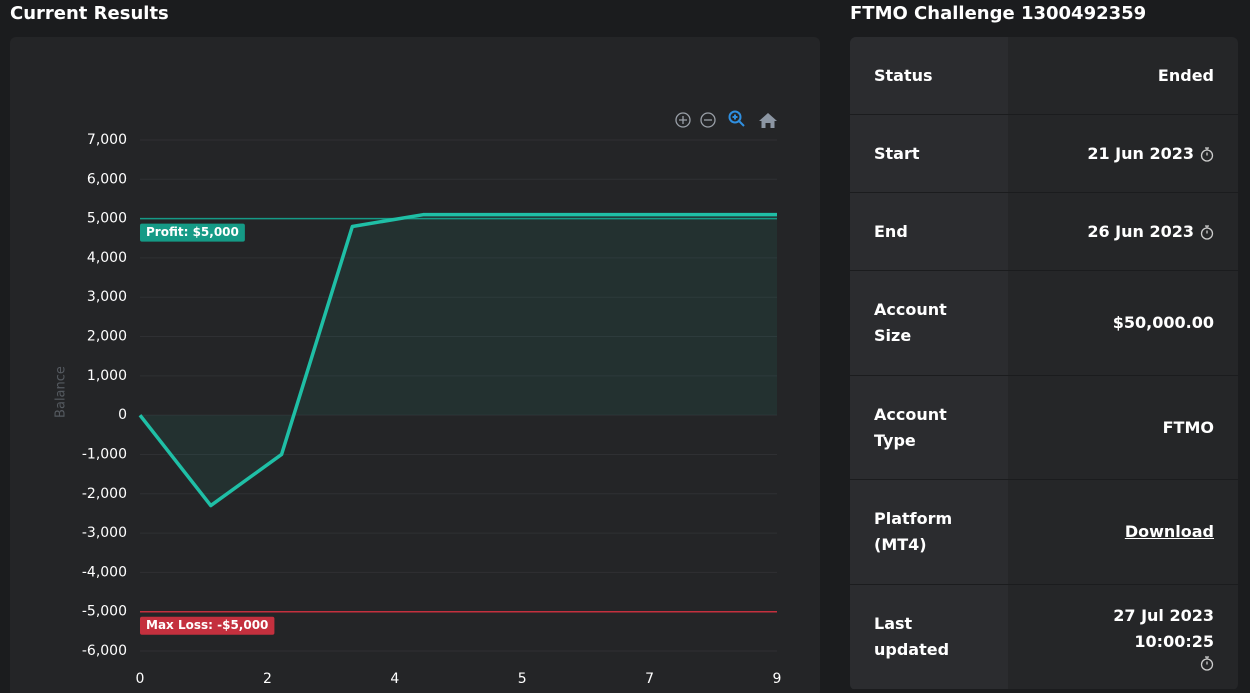 This screenshot has width=1250, height=693. What do you see at coordinates (107, 258) in the screenshot?
I see `y-tick-label: 4,000` at bounding box center [107, 258].